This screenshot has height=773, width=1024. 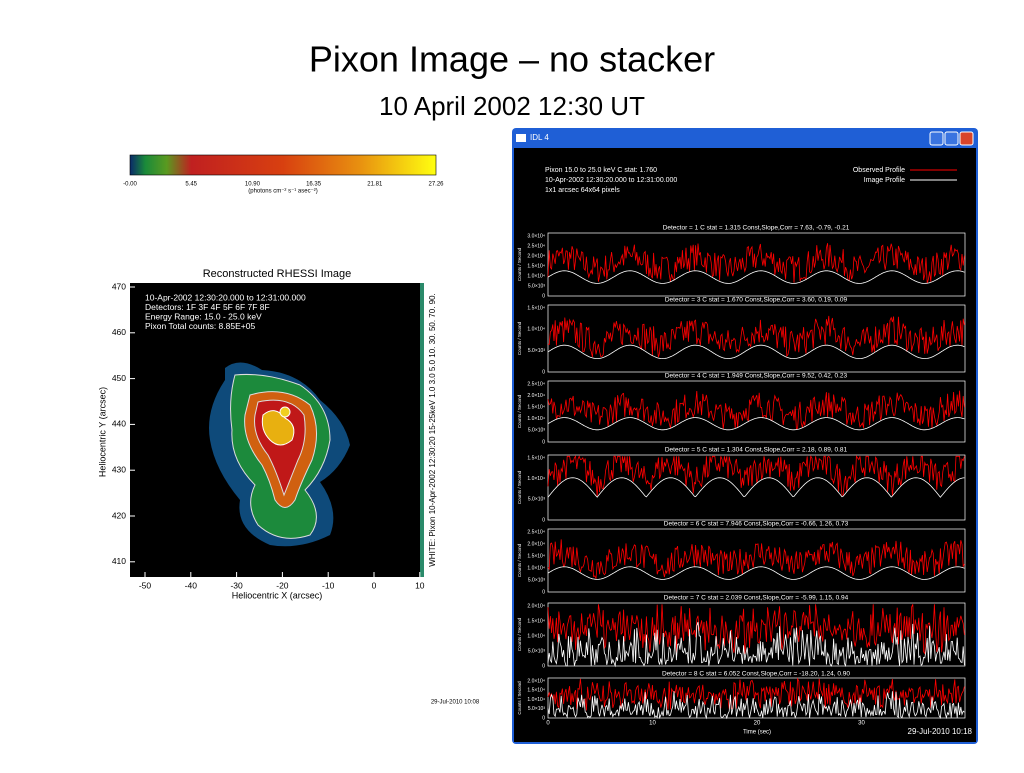 I want to click on colorbar-tick-label: 21.81, so click(x=375, y=185).